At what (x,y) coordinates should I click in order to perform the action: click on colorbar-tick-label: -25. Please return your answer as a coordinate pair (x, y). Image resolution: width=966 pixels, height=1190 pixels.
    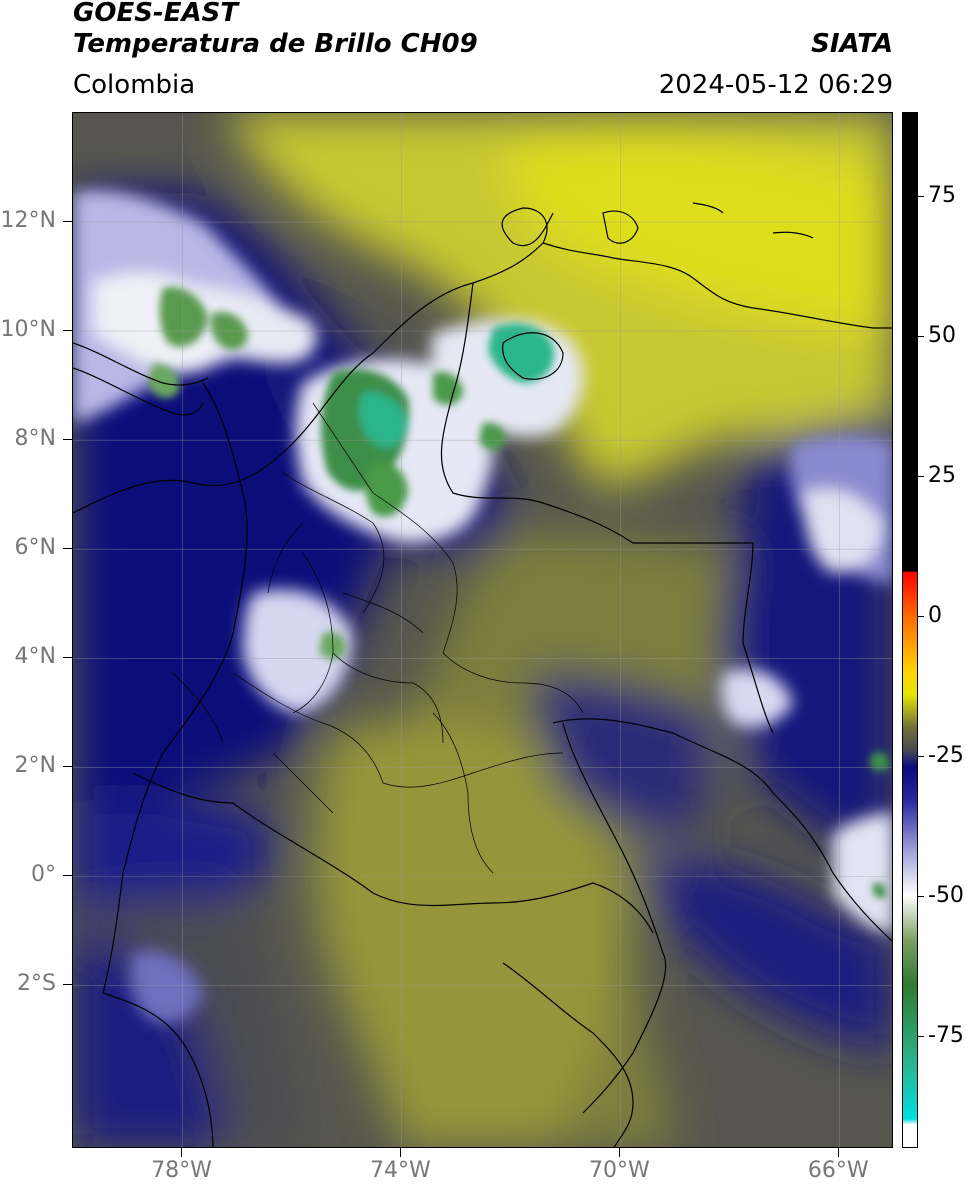
    Looking at the image, I should click on (946, 755).